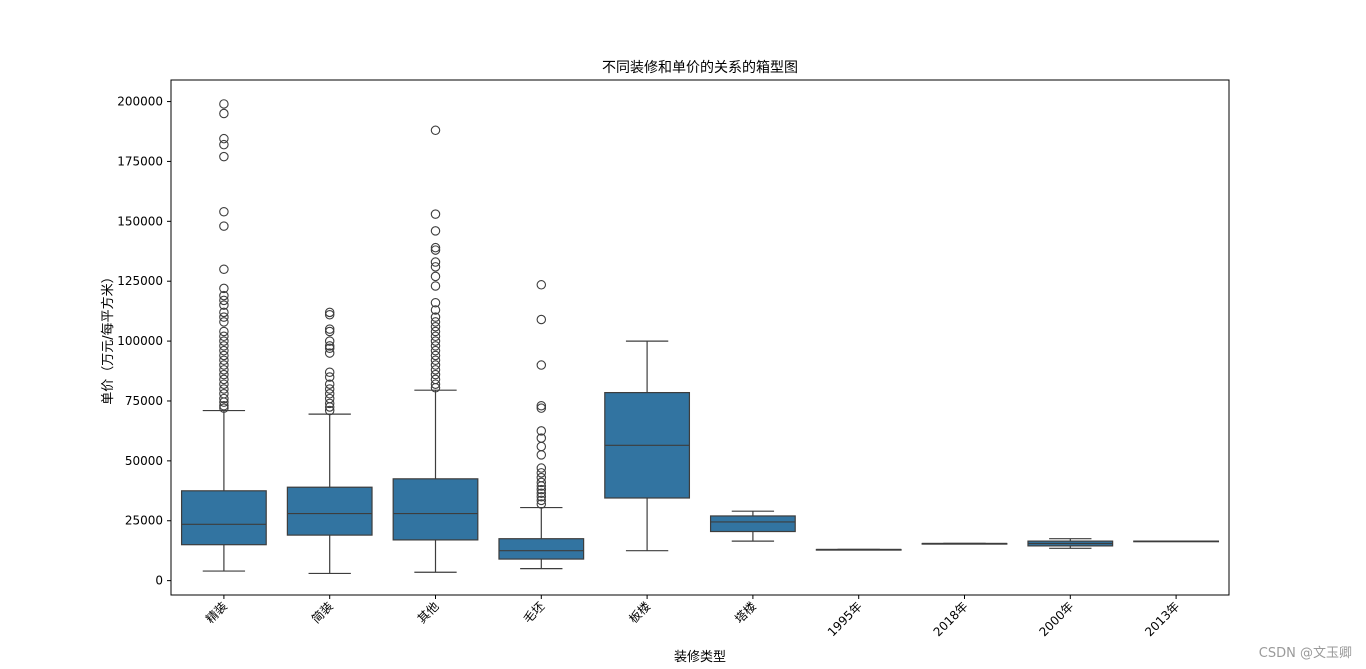  I want to click on x-tick-label: 精装, so click(216, 612).